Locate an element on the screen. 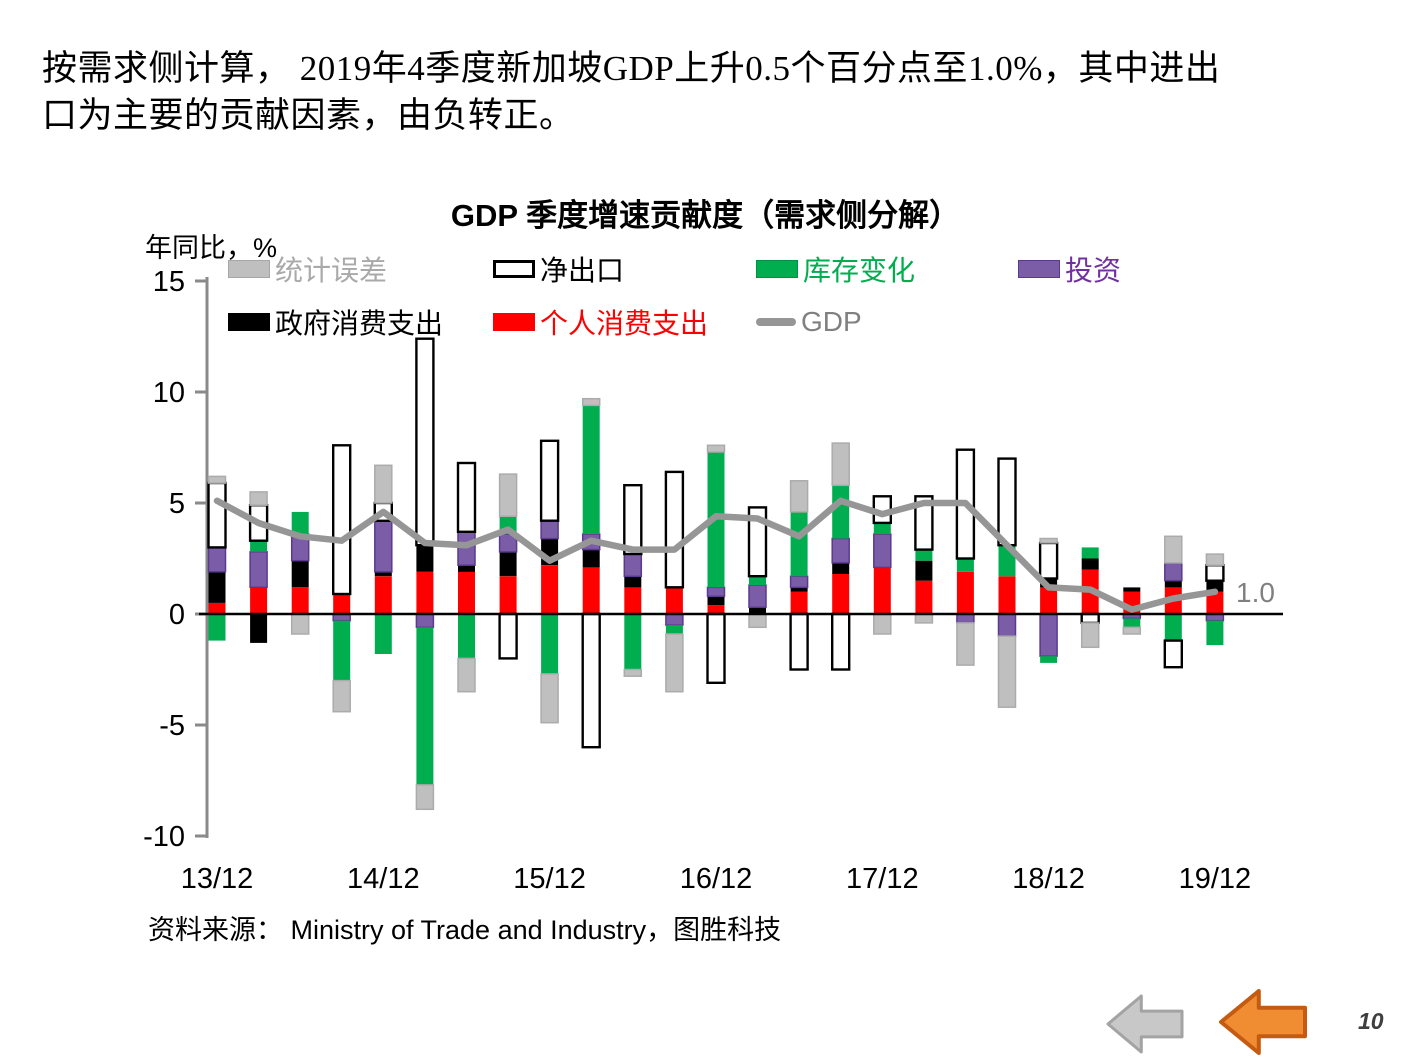 This screenshot has width=1411, height=1058. bar-investment-17/03 is located at coordinates (757, 596).